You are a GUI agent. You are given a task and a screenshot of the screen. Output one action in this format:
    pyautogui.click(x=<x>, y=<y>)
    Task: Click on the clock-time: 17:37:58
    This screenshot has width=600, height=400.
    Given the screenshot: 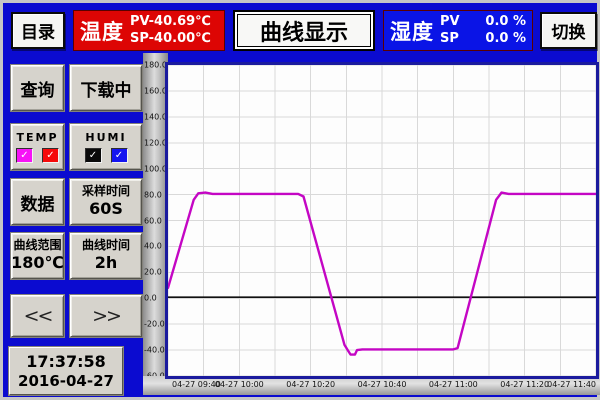 What is the action you would take?
    pyautogui.click(x=66, y=361)
    